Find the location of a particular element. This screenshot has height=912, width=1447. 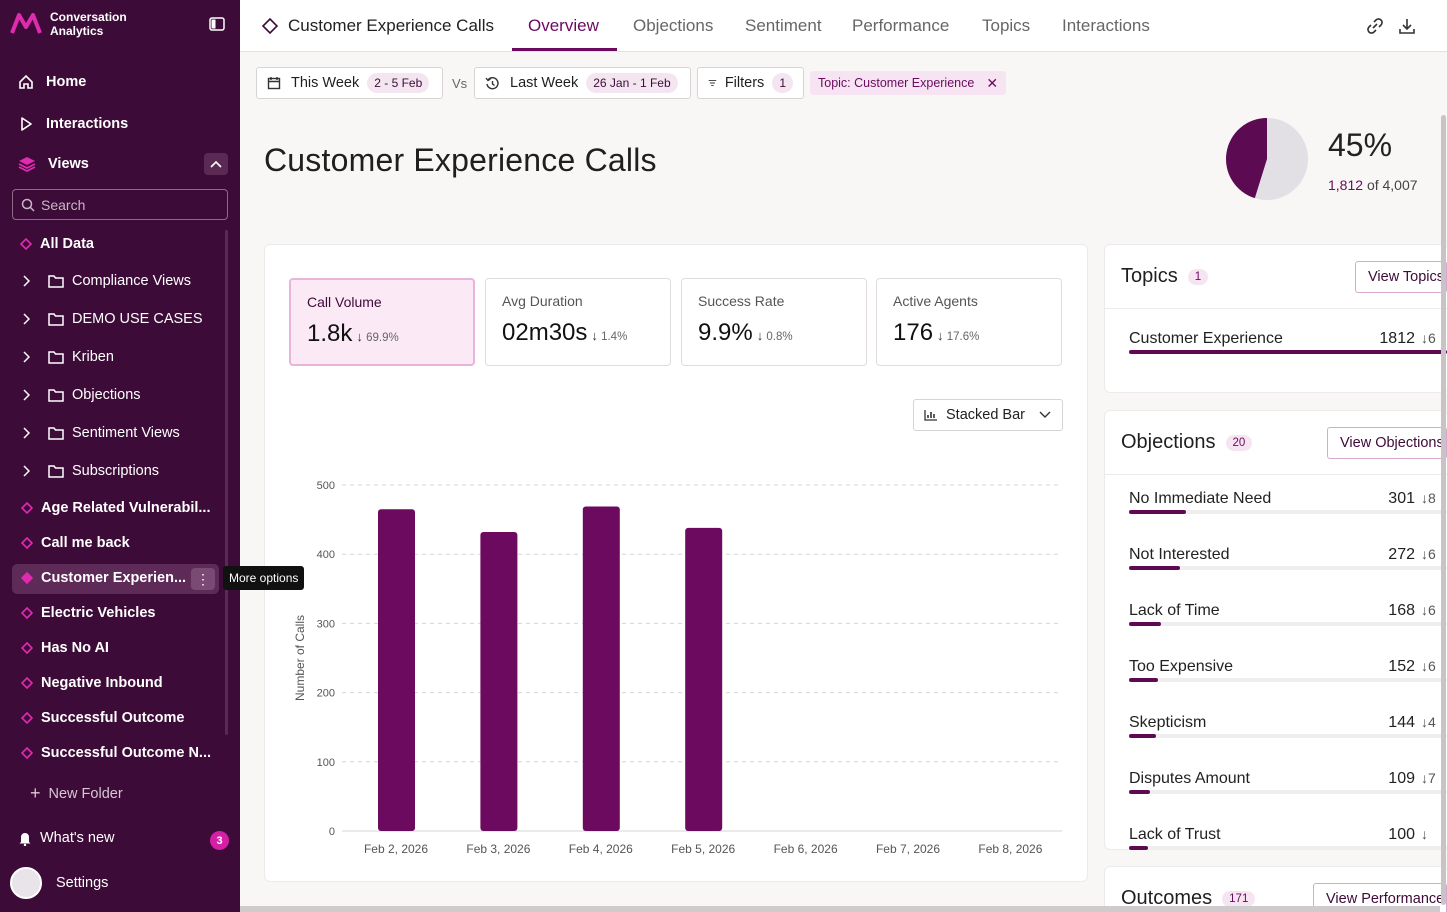

close-icon: ✕ is located at coordinates (992, 82).